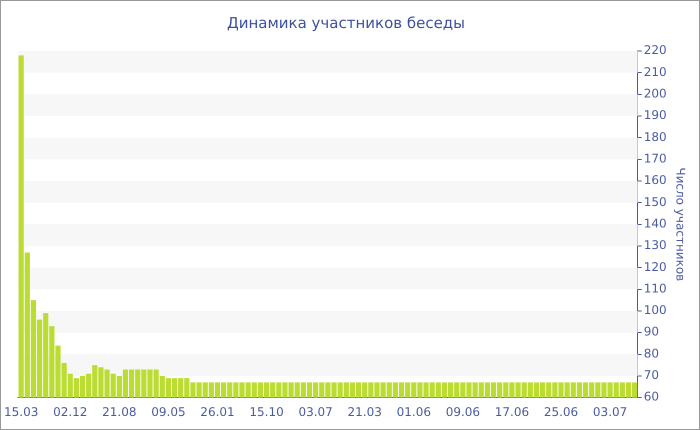 The image size is (700, 430). I want to click on y-tick-label: 70, so click(651, 375).